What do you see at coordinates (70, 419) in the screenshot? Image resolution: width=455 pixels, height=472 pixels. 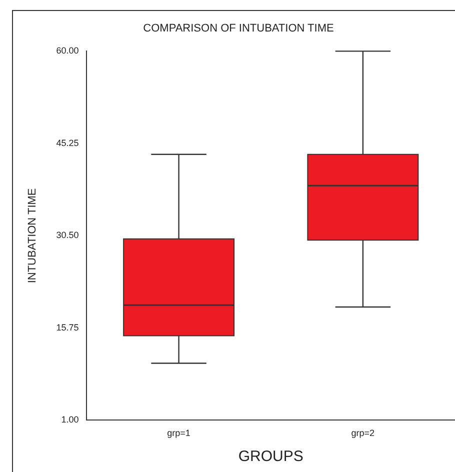 I see `y-tick-label: 1.00` at bounding box center [70, 419].